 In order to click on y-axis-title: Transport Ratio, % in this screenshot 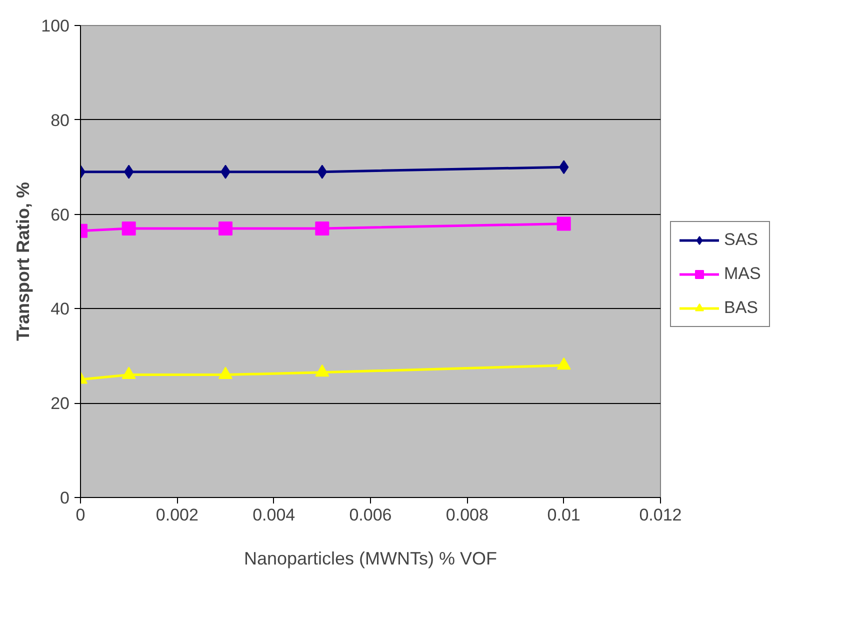, I will do `click(23, 262)`.